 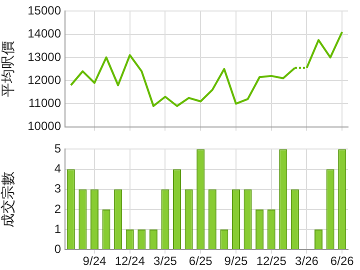 What do you see at coordinates (271, 261) in the screenshot?
I see `x-tick-label: 12/25` at bounding box center [271, 261].